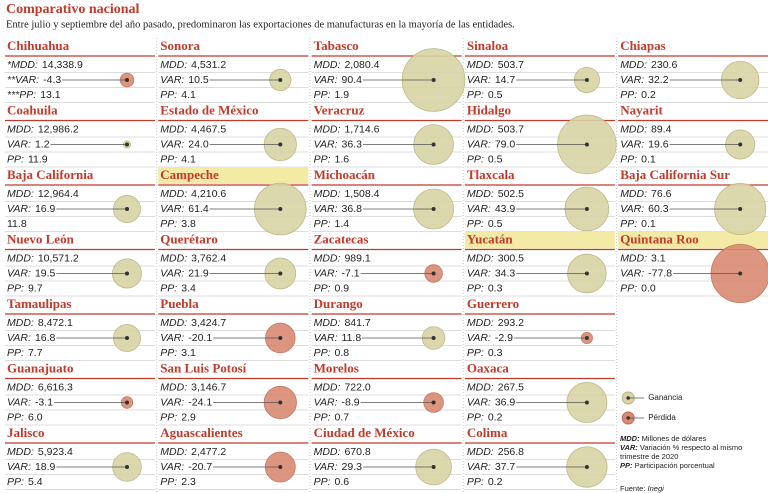  I want to click on row-value: 230.6, so click(664, 65).